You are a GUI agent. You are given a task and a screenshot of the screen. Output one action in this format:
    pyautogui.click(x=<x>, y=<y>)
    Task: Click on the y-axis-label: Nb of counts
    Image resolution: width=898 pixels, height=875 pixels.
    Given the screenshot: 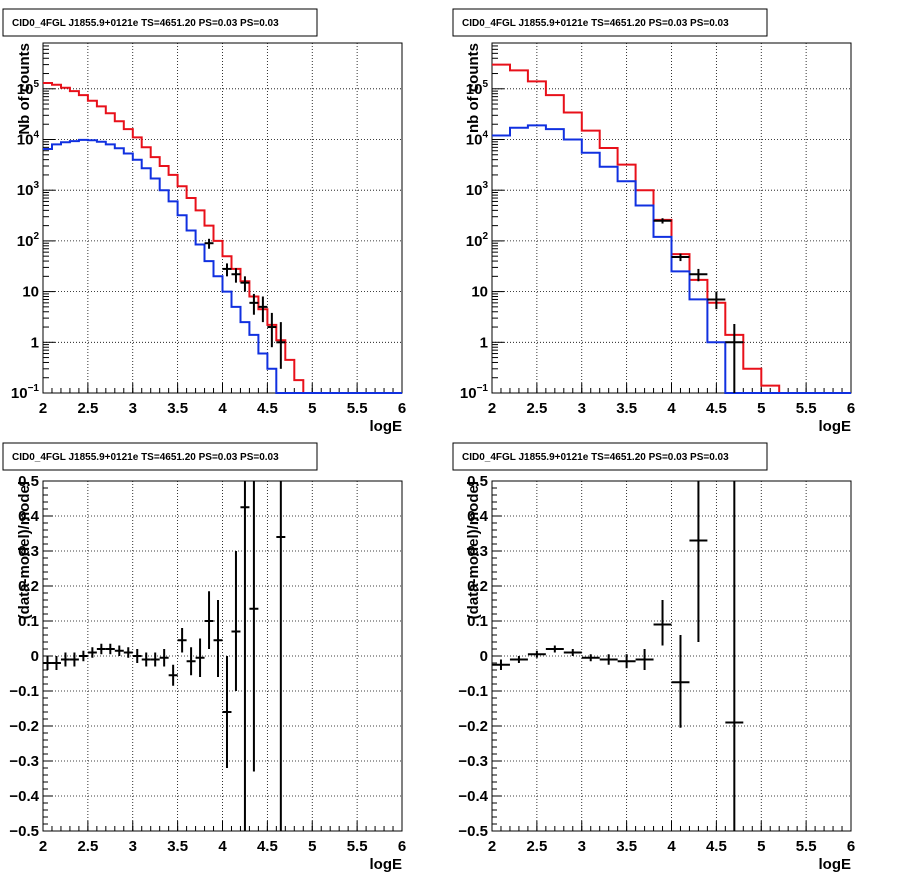 What is the action you would take?
    pyautogui.click(x=24, y=89)
    